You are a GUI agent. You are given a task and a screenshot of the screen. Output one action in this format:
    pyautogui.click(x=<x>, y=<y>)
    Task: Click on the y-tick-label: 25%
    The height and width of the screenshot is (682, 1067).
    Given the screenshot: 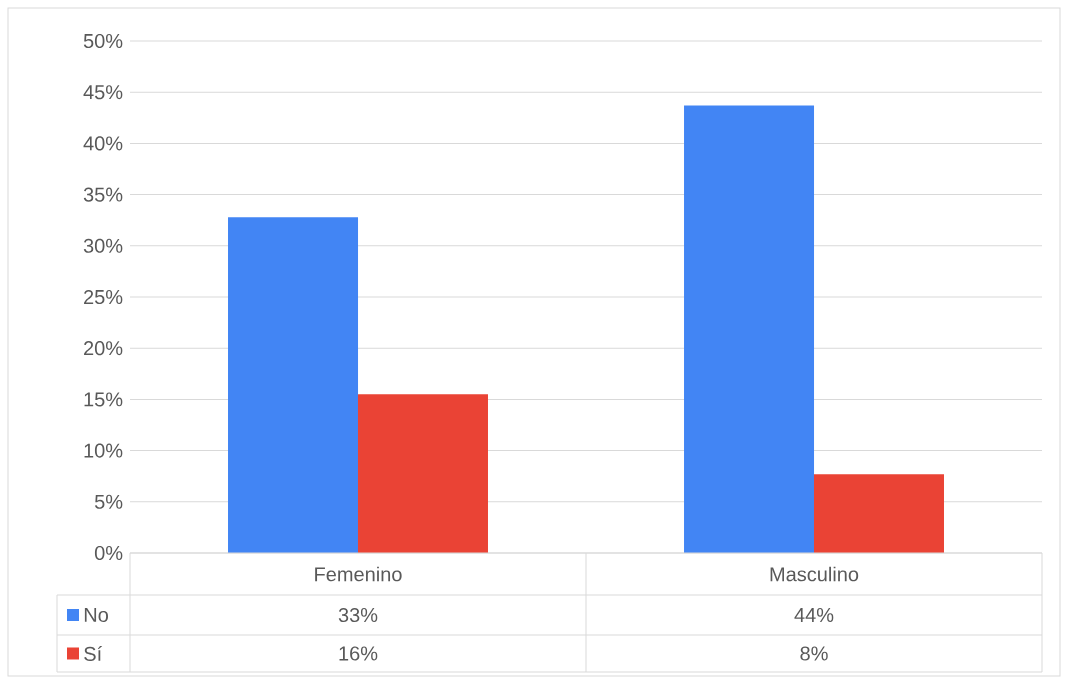 What is the action you would take?
    pyautogui.click(x=103, y=297)
    